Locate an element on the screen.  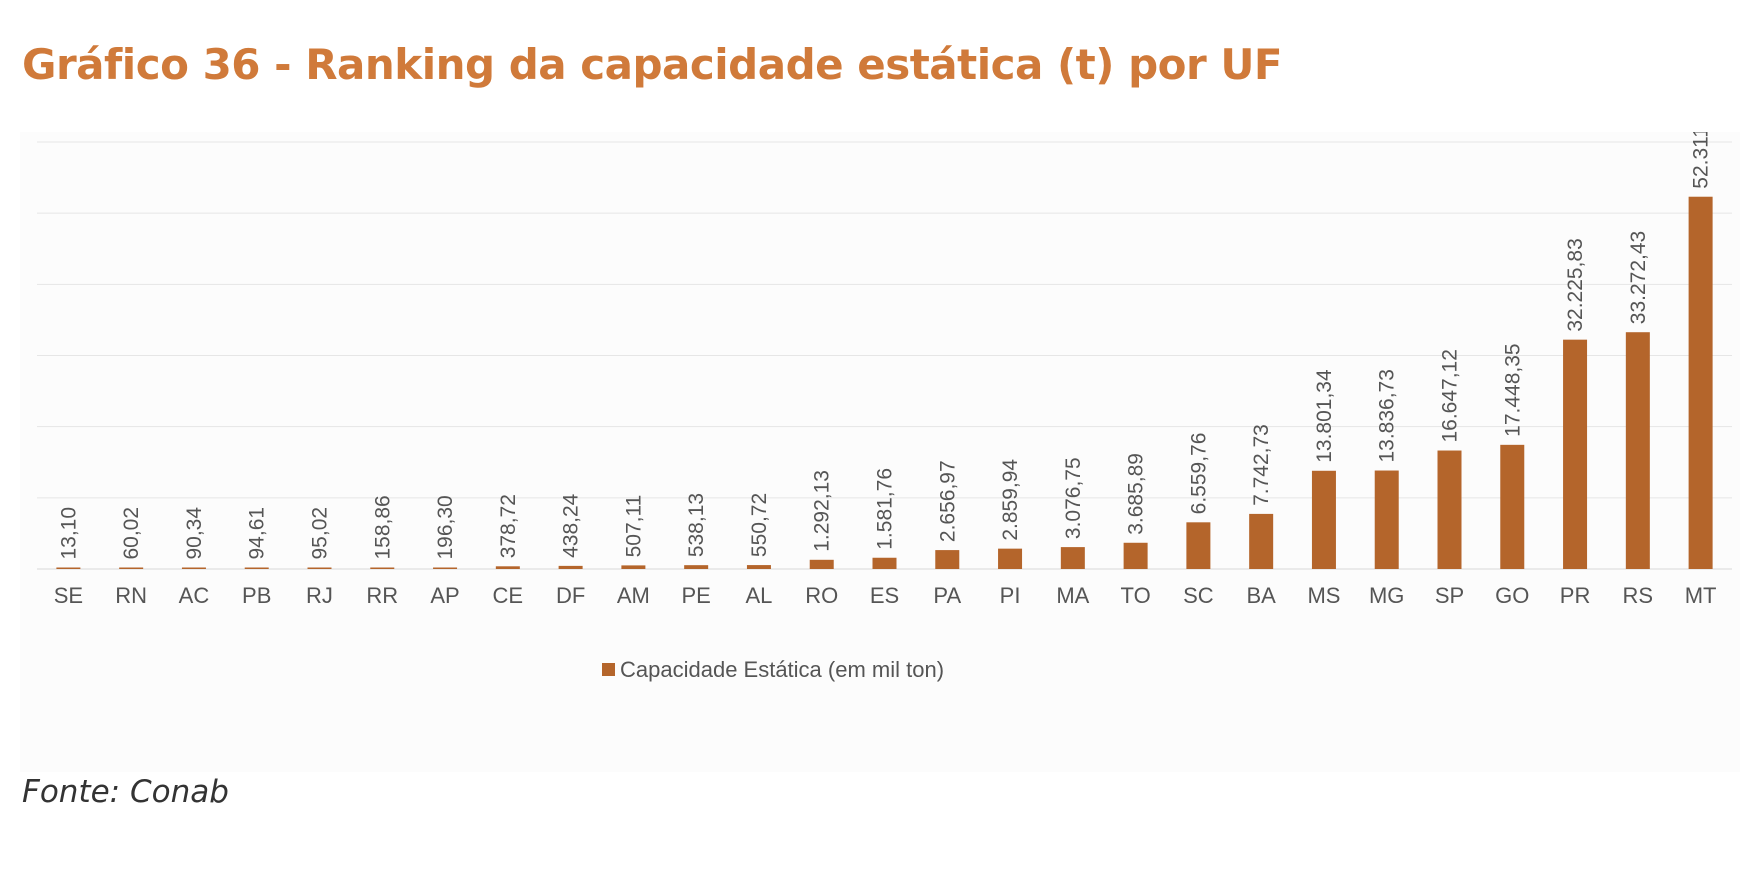
category-label-ms: MS is located at coordinates (1323, 595).